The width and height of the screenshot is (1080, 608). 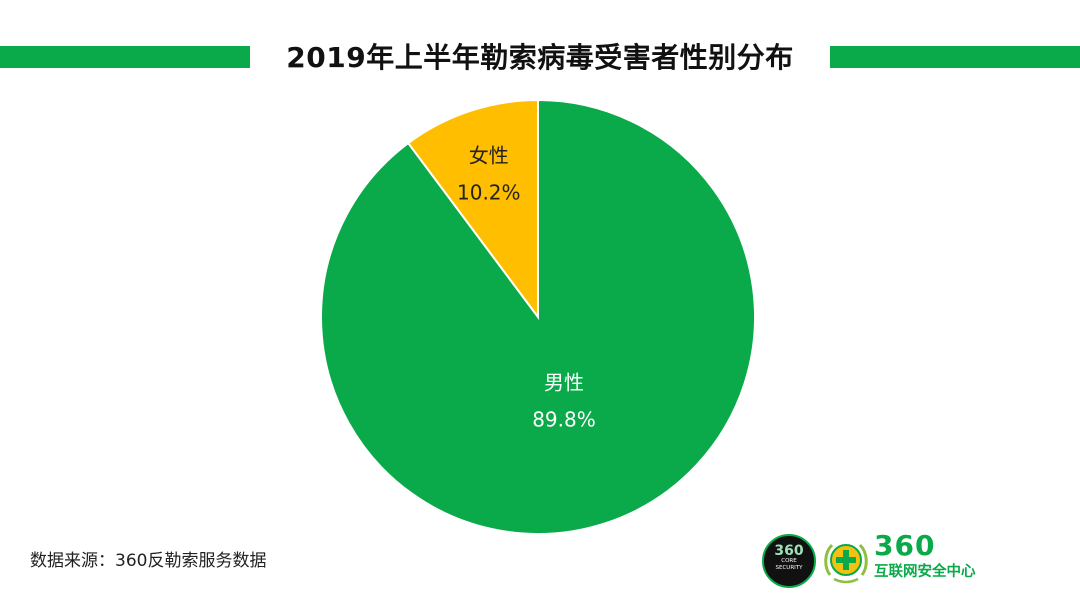 What do you see at coordinates (564, 419) in the screenshot?
I see `slice-value-male: 89.8%` at bounding box center [564, 419].